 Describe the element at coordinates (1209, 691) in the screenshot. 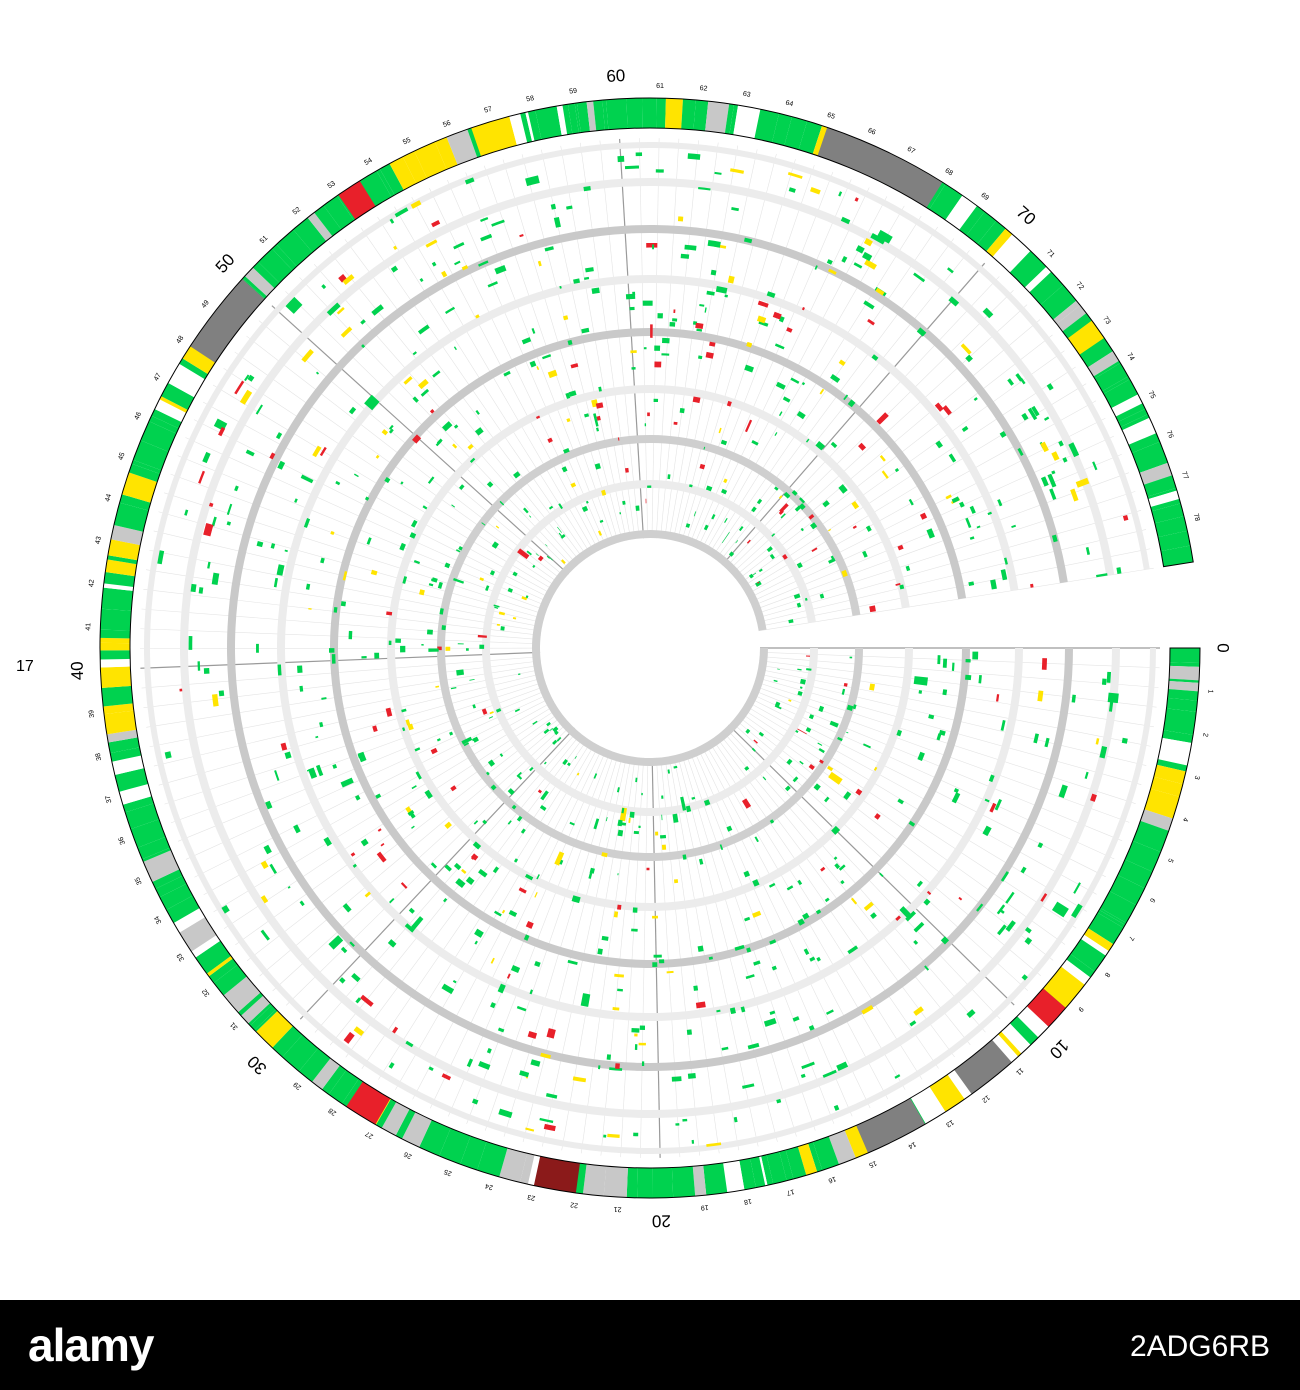

I see `minor-tick-label: 1` at that location.